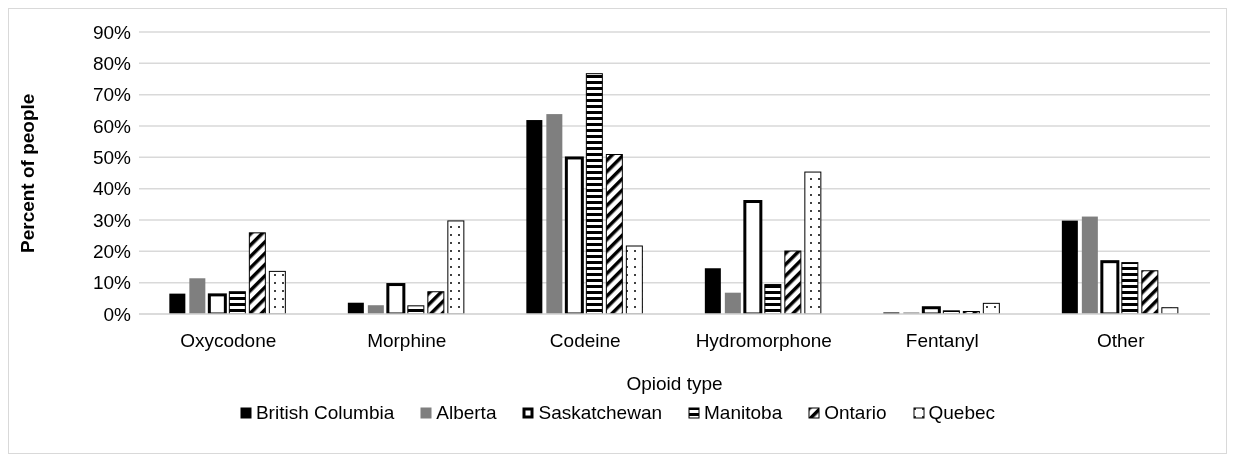 The width and height of the screenshot is (1235, 462). What do you see at coordinates (674, 383) in the screenshot?
I see `x-axis-title: Opioid type` at bounding box center [674, 383].